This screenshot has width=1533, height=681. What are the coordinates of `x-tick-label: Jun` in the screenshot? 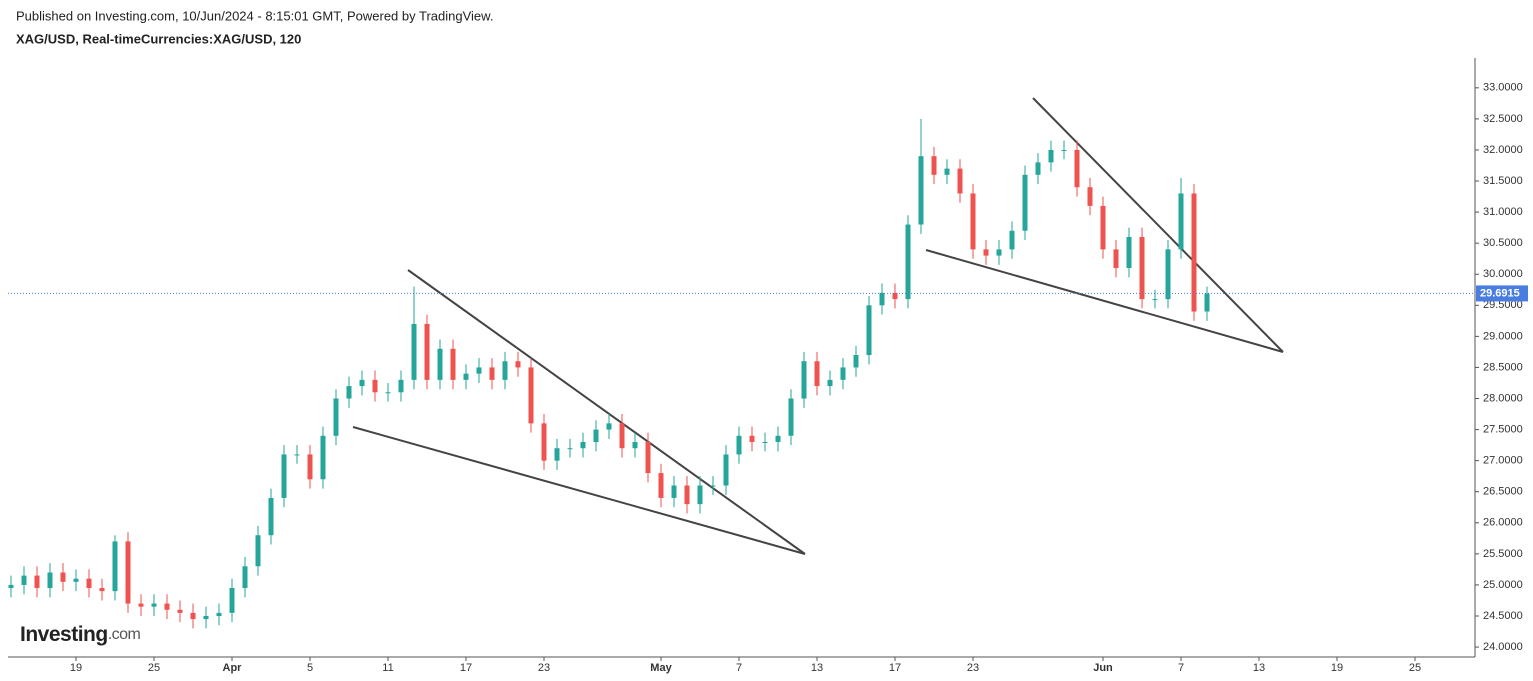 It's located at (1103, 668).